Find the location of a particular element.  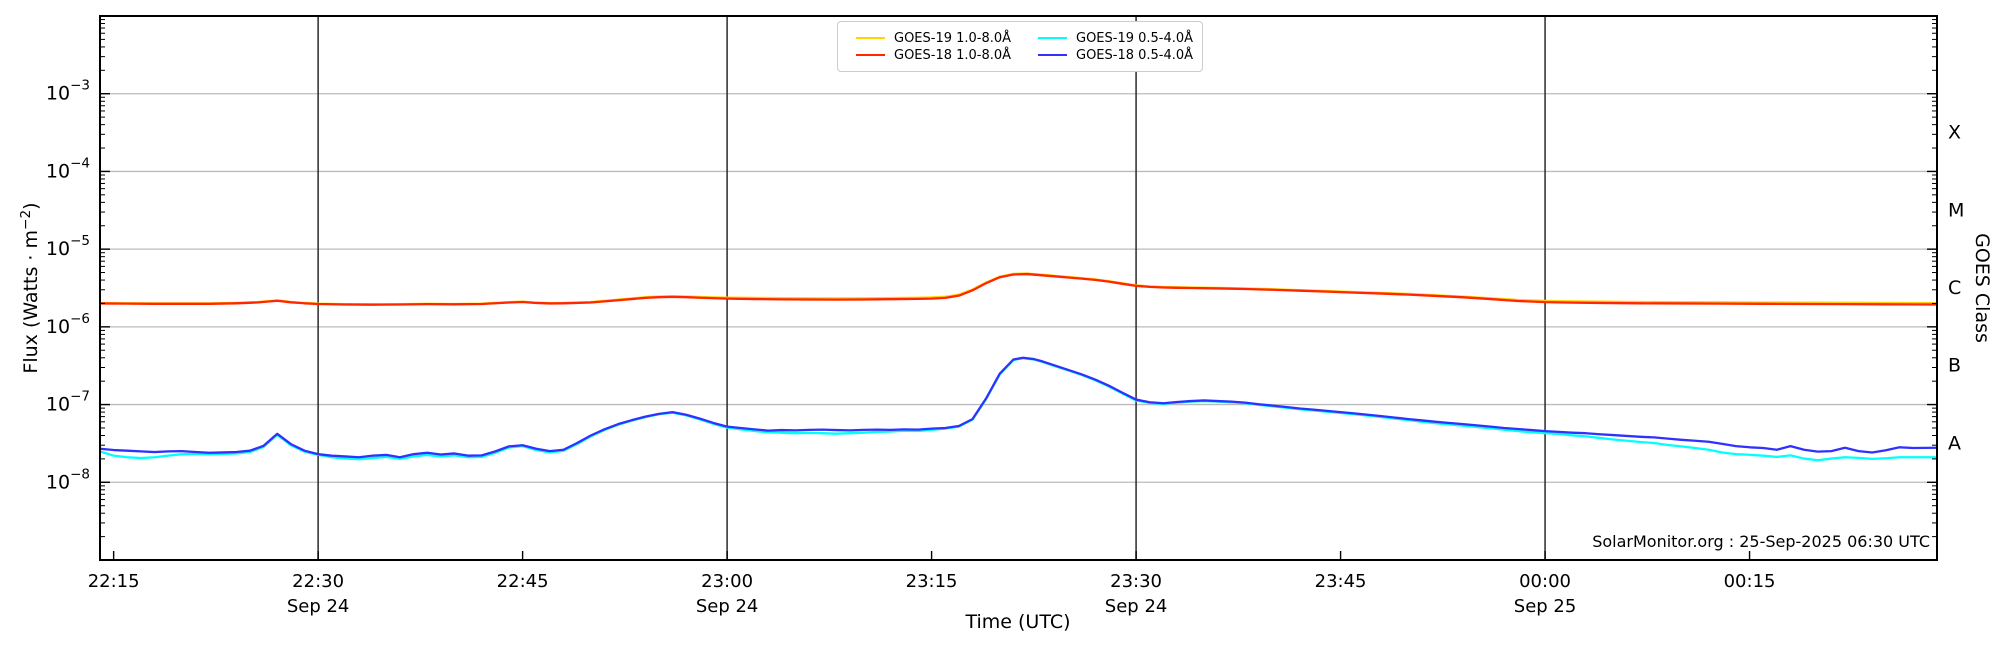

svg-text: M is located at coordinates (1956, 210).